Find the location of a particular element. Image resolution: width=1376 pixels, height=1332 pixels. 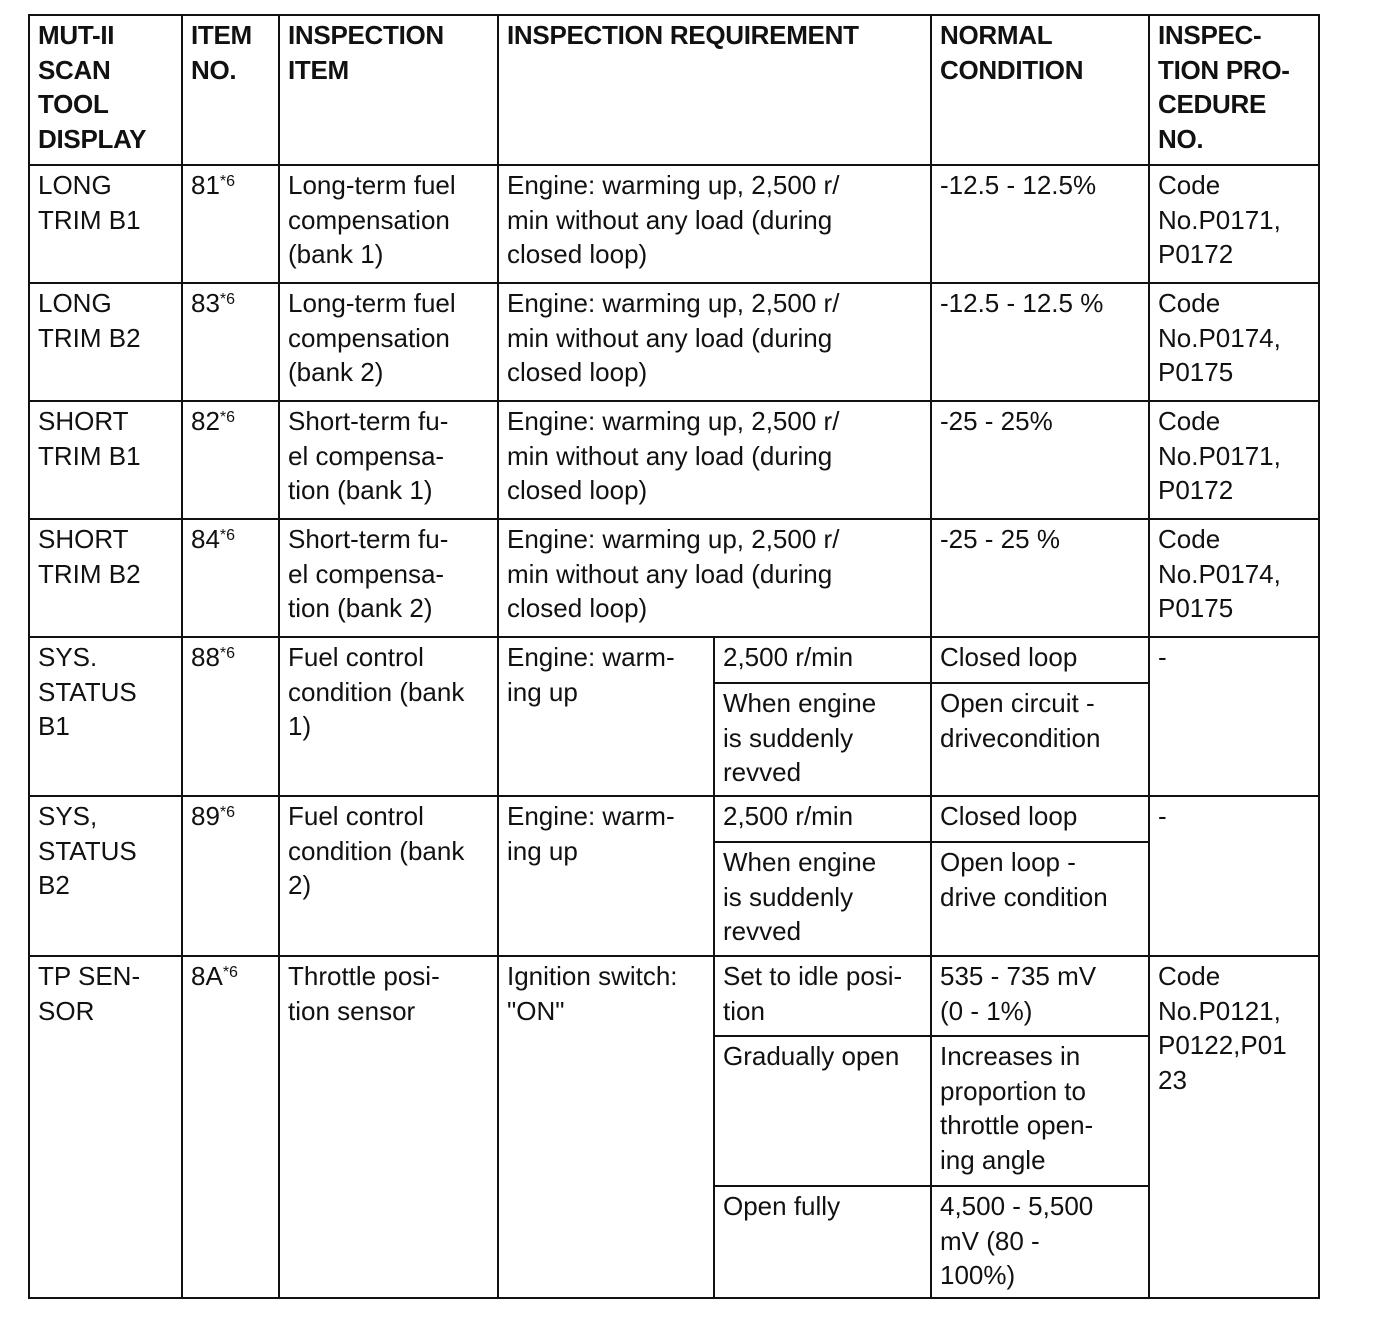

header-item-no: ITEM NO. is located at coordinates (230, 90).